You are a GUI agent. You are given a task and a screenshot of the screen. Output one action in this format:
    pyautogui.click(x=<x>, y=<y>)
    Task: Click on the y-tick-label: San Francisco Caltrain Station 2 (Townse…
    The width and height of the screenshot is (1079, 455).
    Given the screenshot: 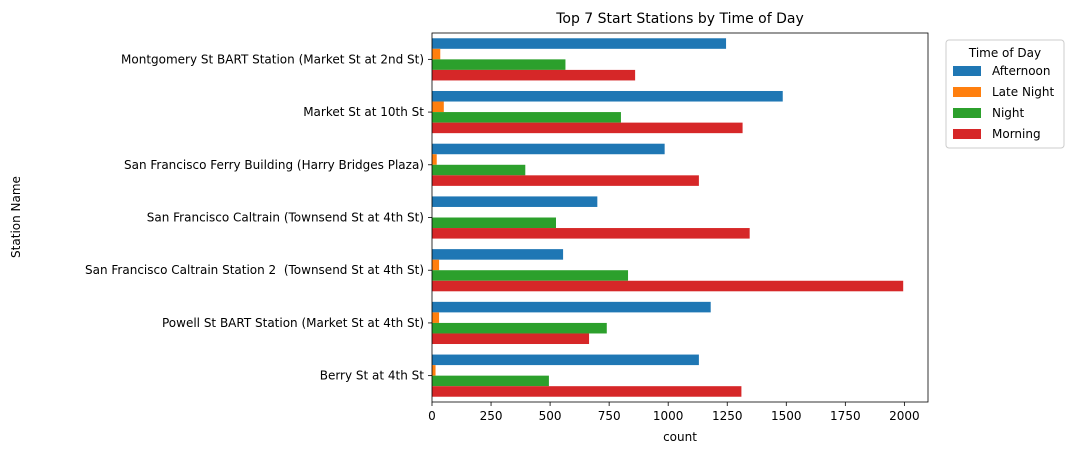 What is the action you would take?
    pyautogui.click(x=254, y=270)
    